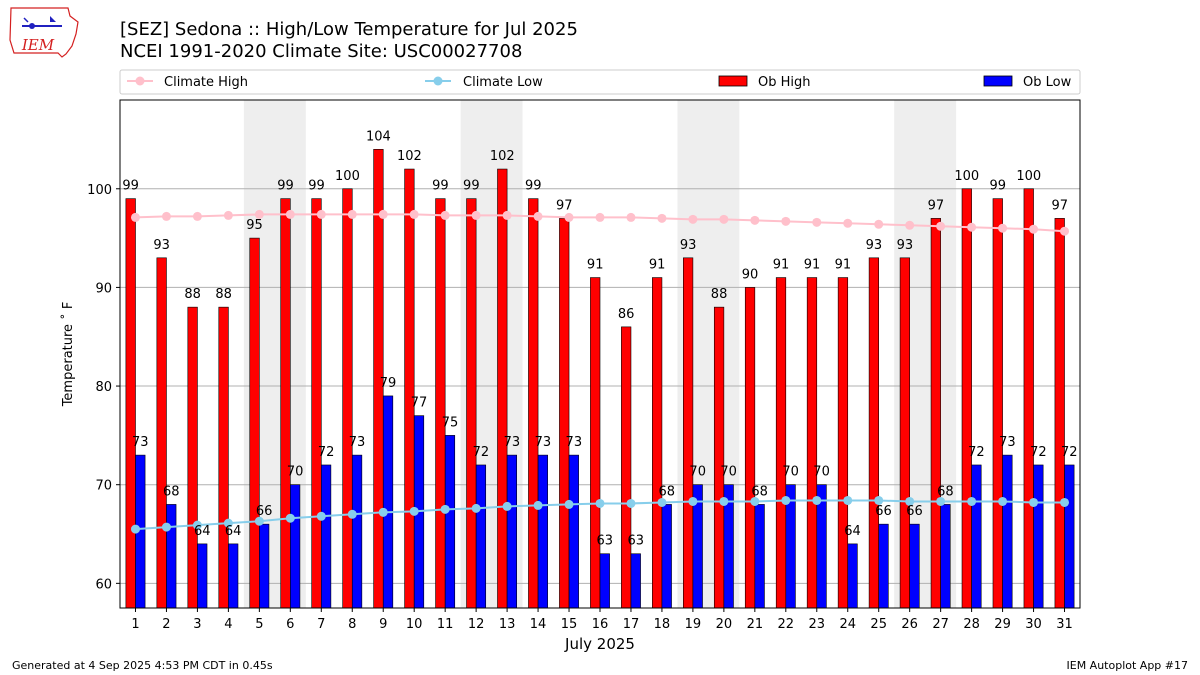 Image resolution: width=1200 pixels, height=675 pixels. I want to click on label-ob-low-15: 73, so click(574, 442).